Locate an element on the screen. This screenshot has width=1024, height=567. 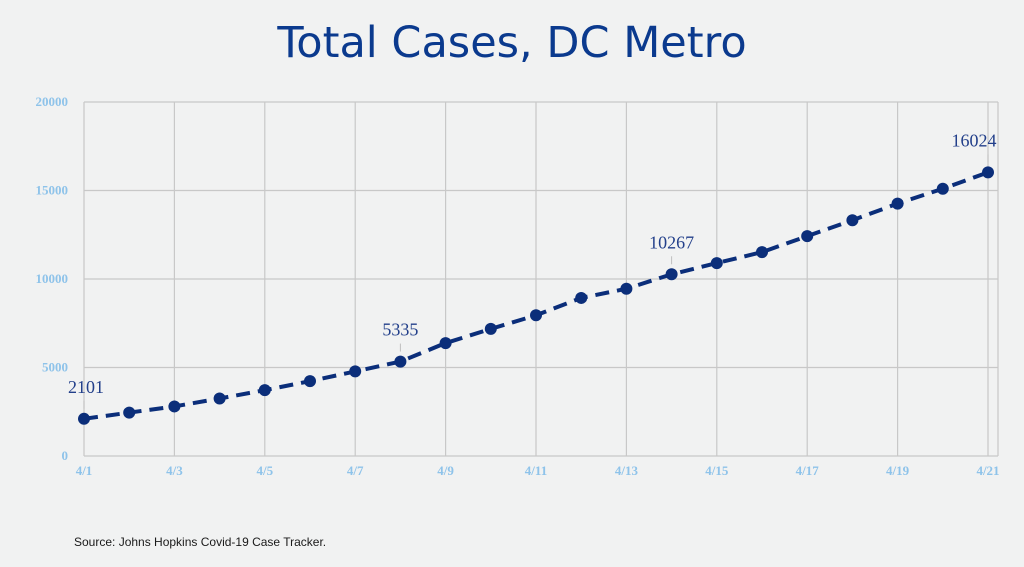
x-tick-label: 4/17 is located at coordinates (808, 470).